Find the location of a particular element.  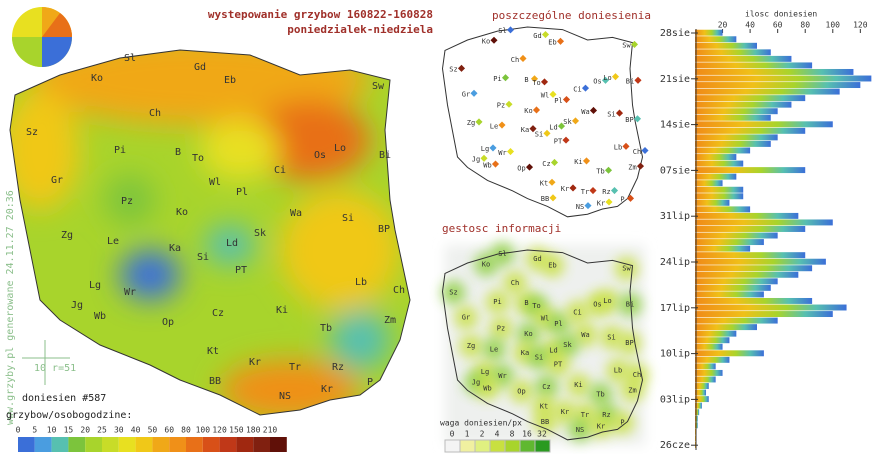

city-label: Jg is located at coordinates (476, 383).